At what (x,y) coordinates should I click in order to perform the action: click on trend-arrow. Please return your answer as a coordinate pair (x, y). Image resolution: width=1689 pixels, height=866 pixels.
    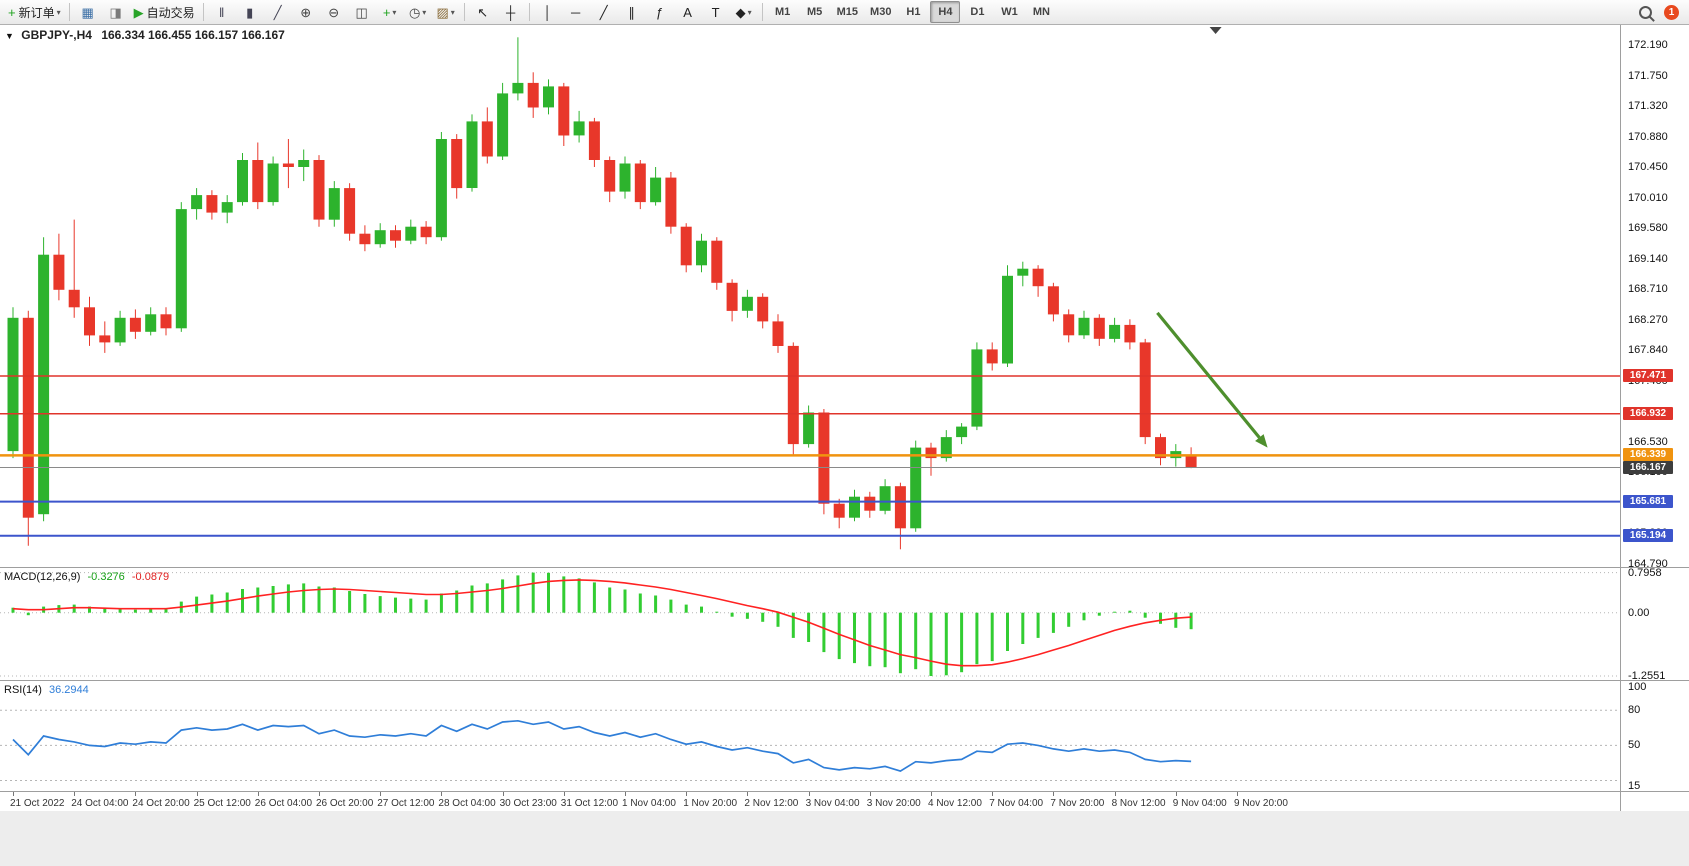
    Looking at the image, I should click on (1208, 375).